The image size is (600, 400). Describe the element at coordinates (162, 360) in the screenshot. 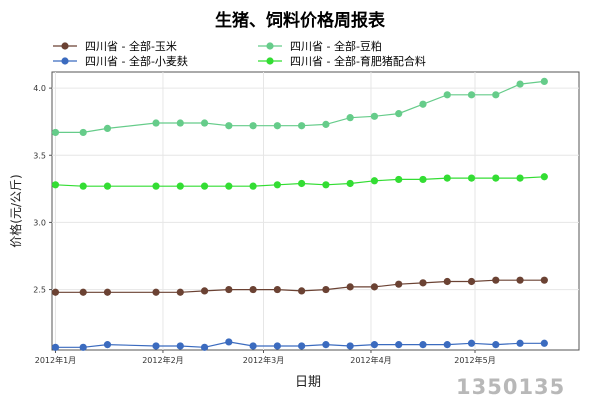

I see `x-tick-label: 2012年2月` at that location.